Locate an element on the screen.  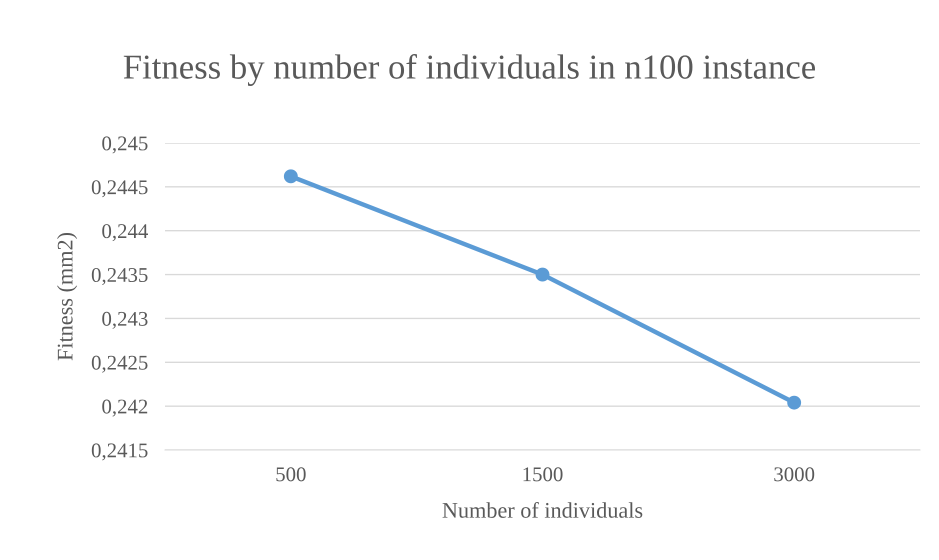
y-tick-label: 0,2445 is located at coordinates (120, 189).